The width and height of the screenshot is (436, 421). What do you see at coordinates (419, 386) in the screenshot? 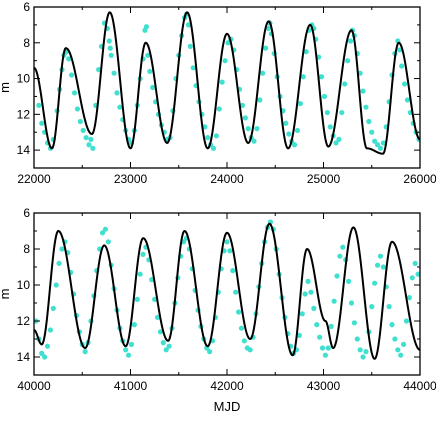
I see `x-tick-label: 44000` at bounding box center [419, 386].